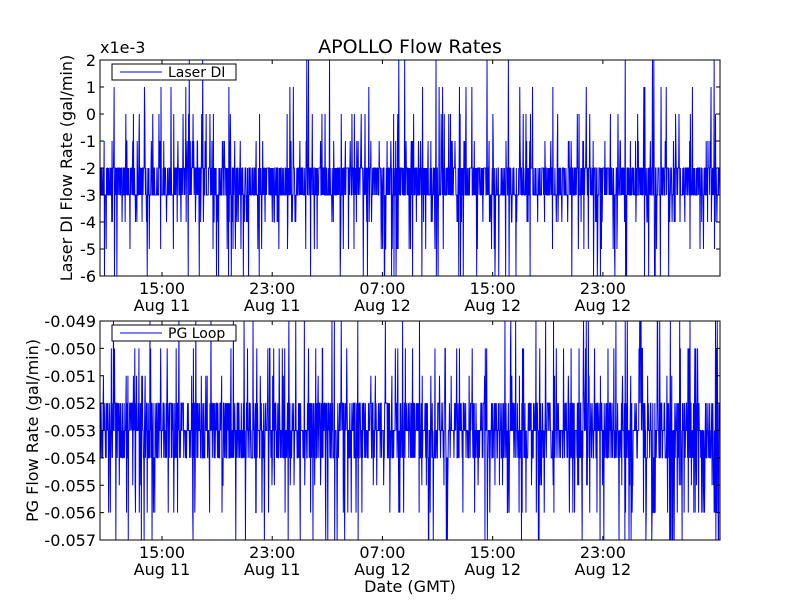 This screenshot has height=600, width=800. Describe the element at coordinates (70, 540) in the screenshot. I see `y-tick-label: -0.057` at that location.